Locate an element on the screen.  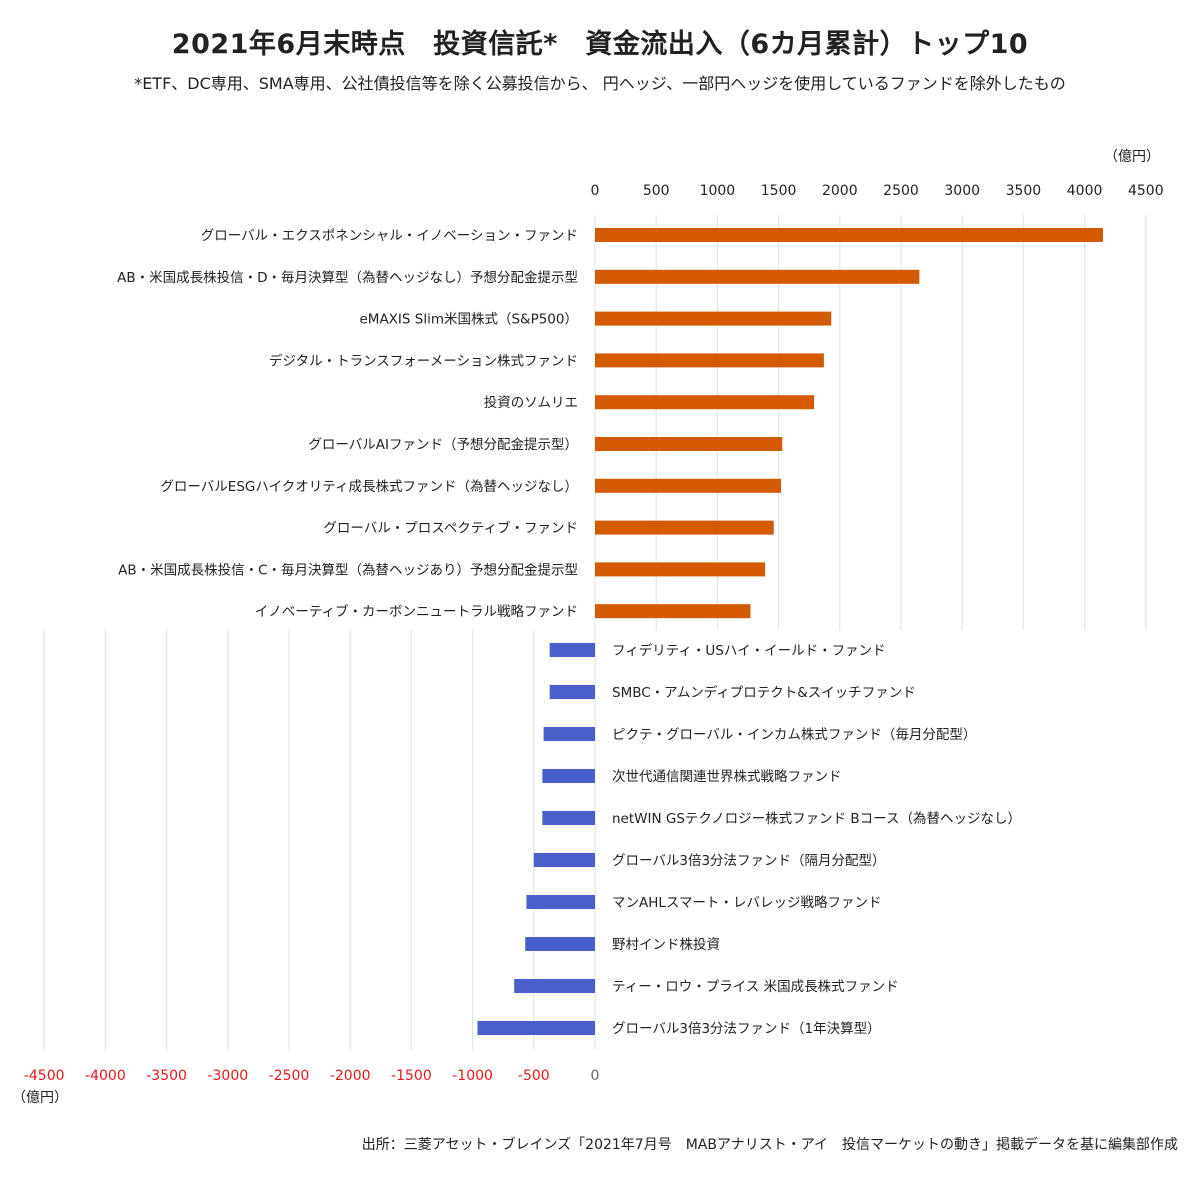
outflow-fund-label: グローバル3倍3分法ファンド（隔月分配型） is located at coordinates (749, 861).